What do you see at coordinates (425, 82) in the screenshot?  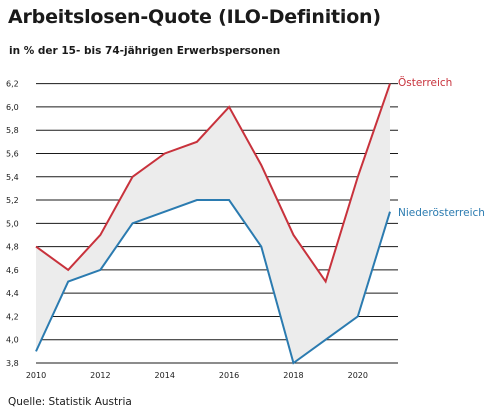 I see `series-label-oesterreich: Österreich` at bounding box center [425, 82].